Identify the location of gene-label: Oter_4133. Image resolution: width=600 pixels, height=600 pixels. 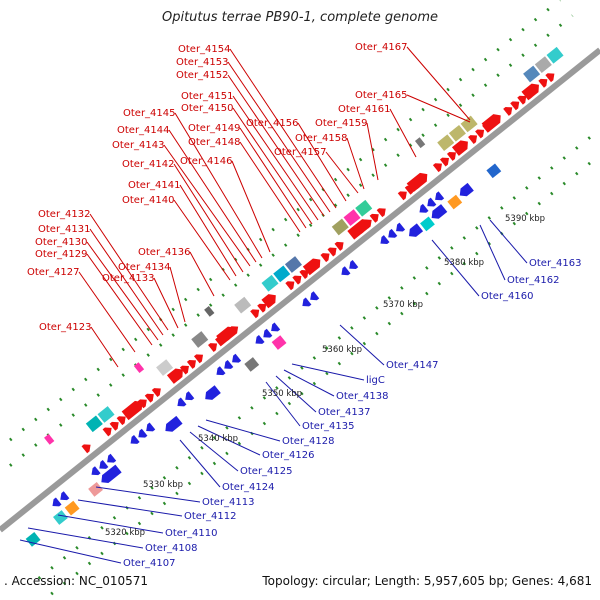
(128, 278).